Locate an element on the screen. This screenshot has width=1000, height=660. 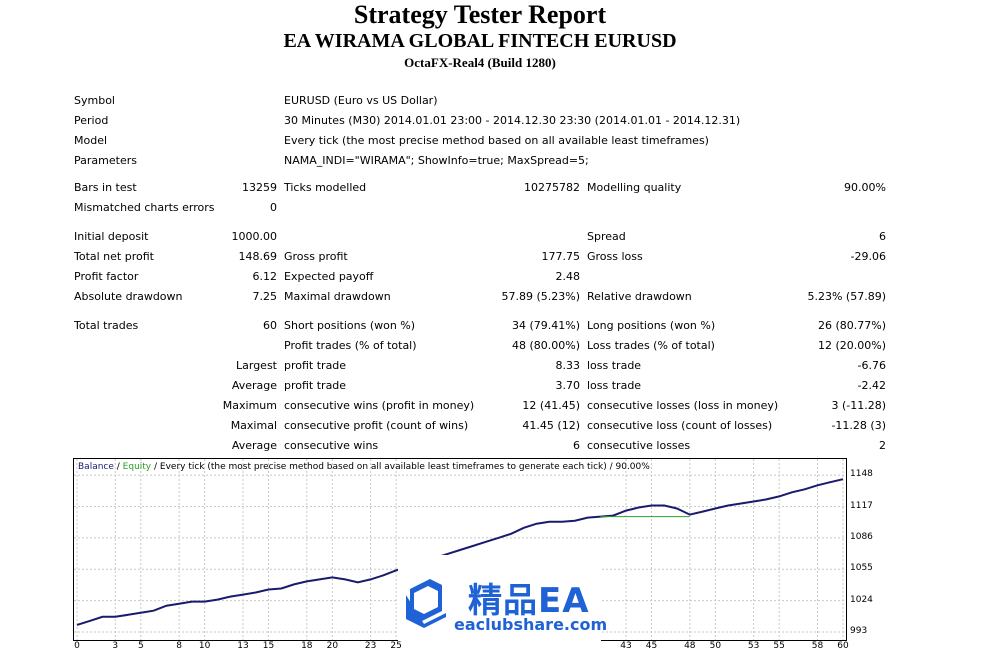
x-tick-label-0: 0 is located at coordinates (77, 646).